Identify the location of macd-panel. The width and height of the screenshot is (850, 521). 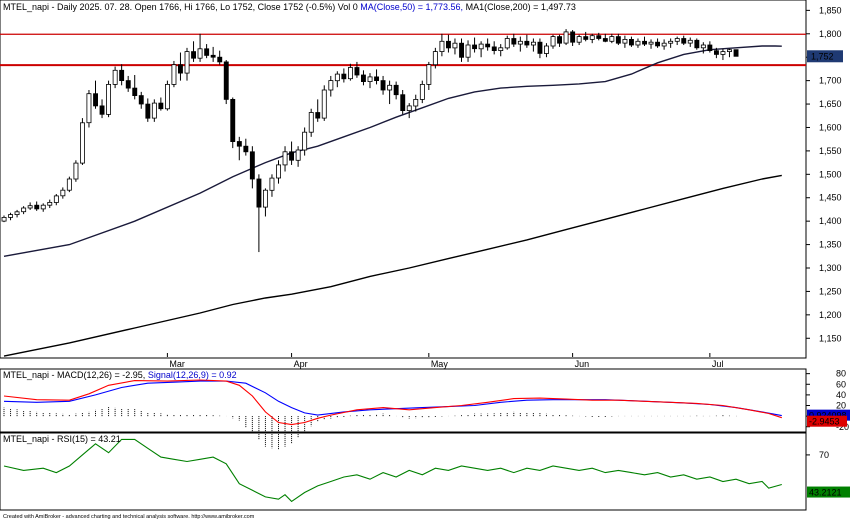
(403, 400).